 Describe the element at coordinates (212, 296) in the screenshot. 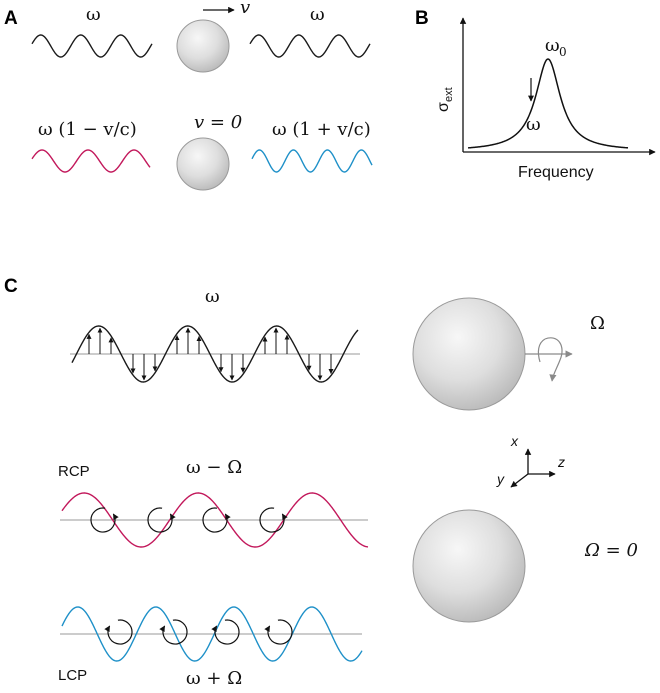

I see `omega-label-c-top: ω` at that location.